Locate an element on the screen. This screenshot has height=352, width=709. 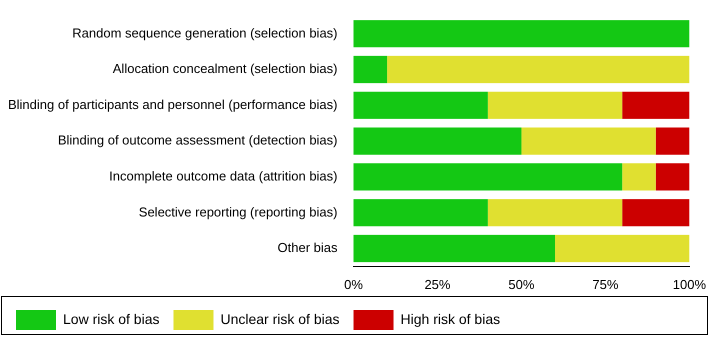
y-tick-label: Incomplete outcome data (attrition bias) is located at coordinates (223, 176).